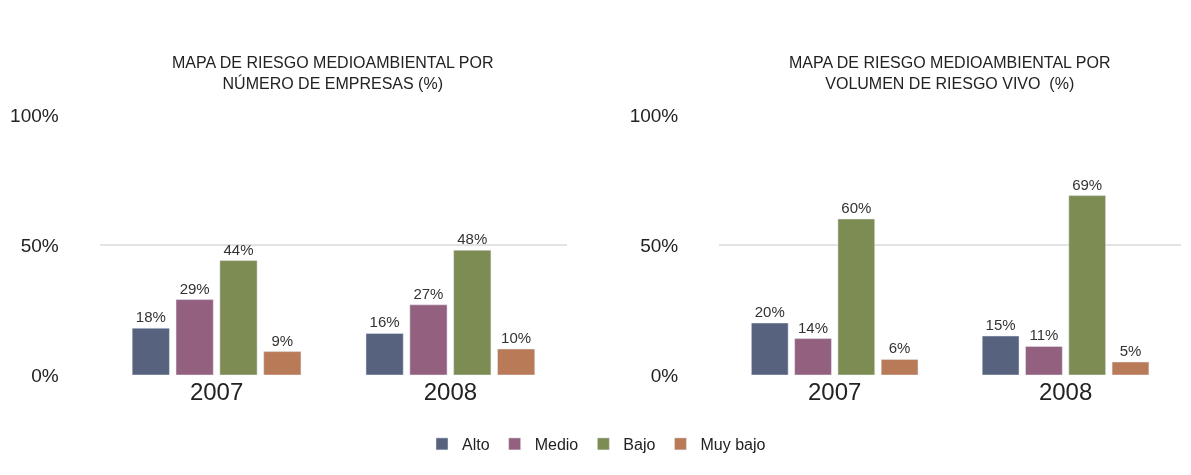  What do you see at coordinates (639, 445) in the screenshot?
I see `legend-label: Bajo` at bounding box center [639, 445].